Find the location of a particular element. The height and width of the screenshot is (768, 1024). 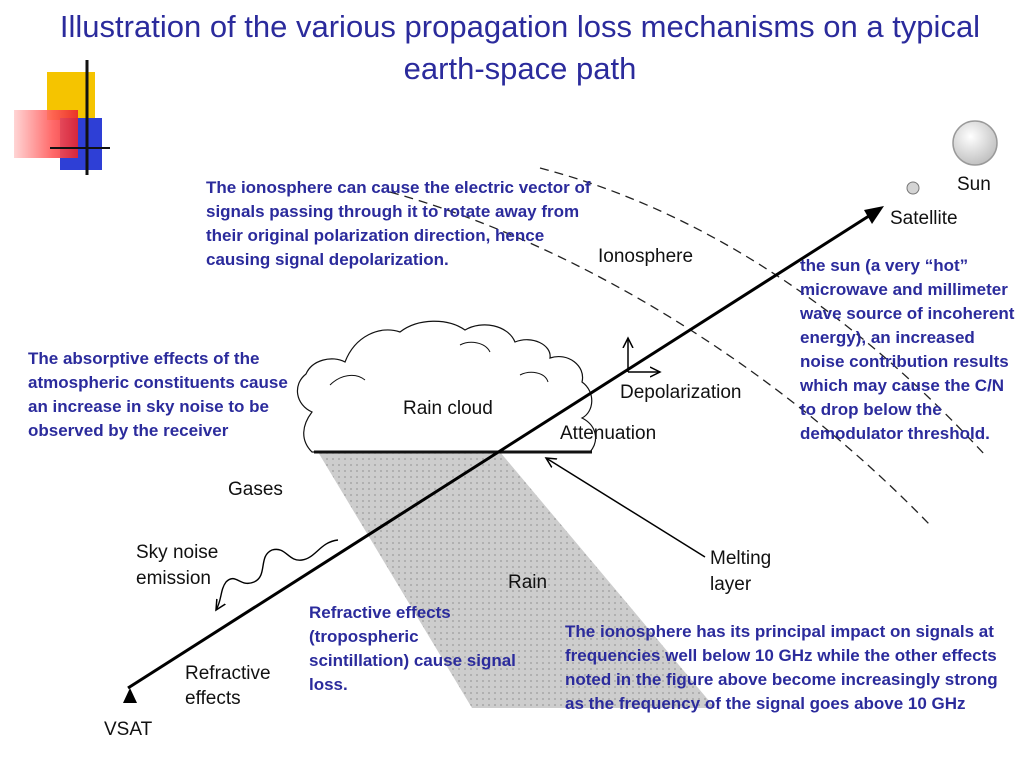

vsat-triangle-icon is located at coordinates (130, 695).